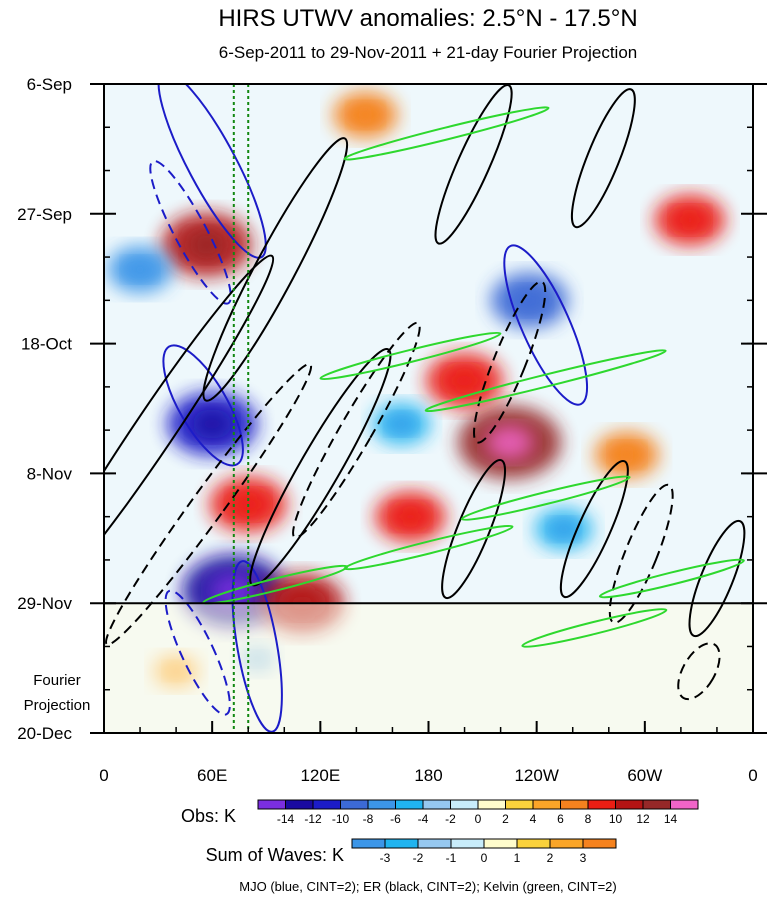  Describe the element at coordinates (517, 858) in the screenshot. I see `waves-level-4: 1` at that location.